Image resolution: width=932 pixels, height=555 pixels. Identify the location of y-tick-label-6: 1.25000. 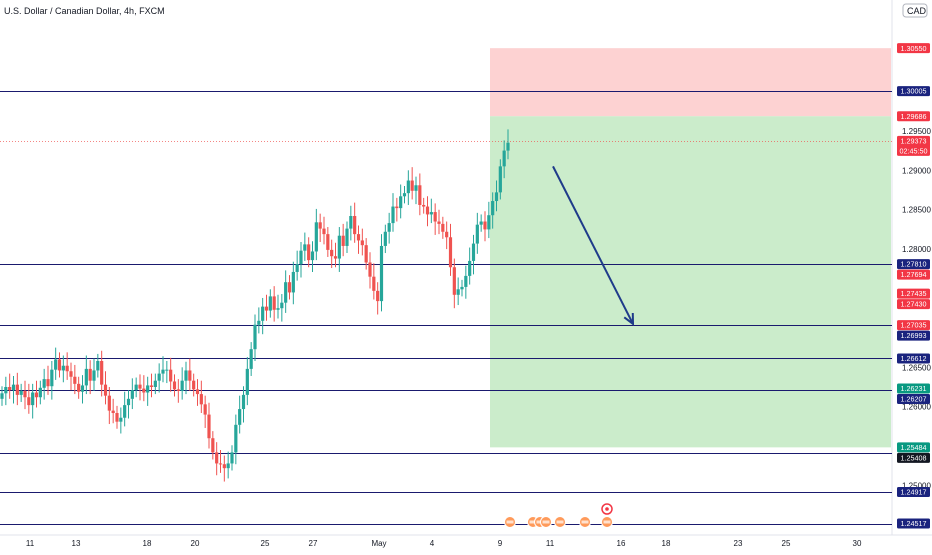
(916, 486).